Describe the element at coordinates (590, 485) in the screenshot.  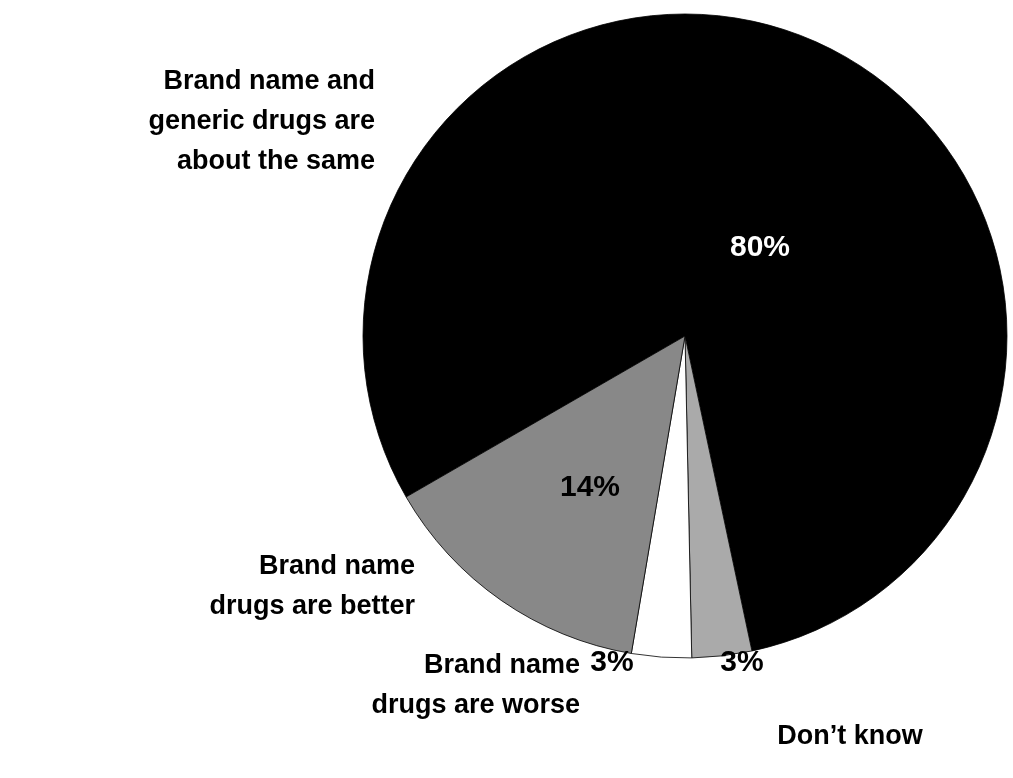
I see `data-label: 14%` at that location.